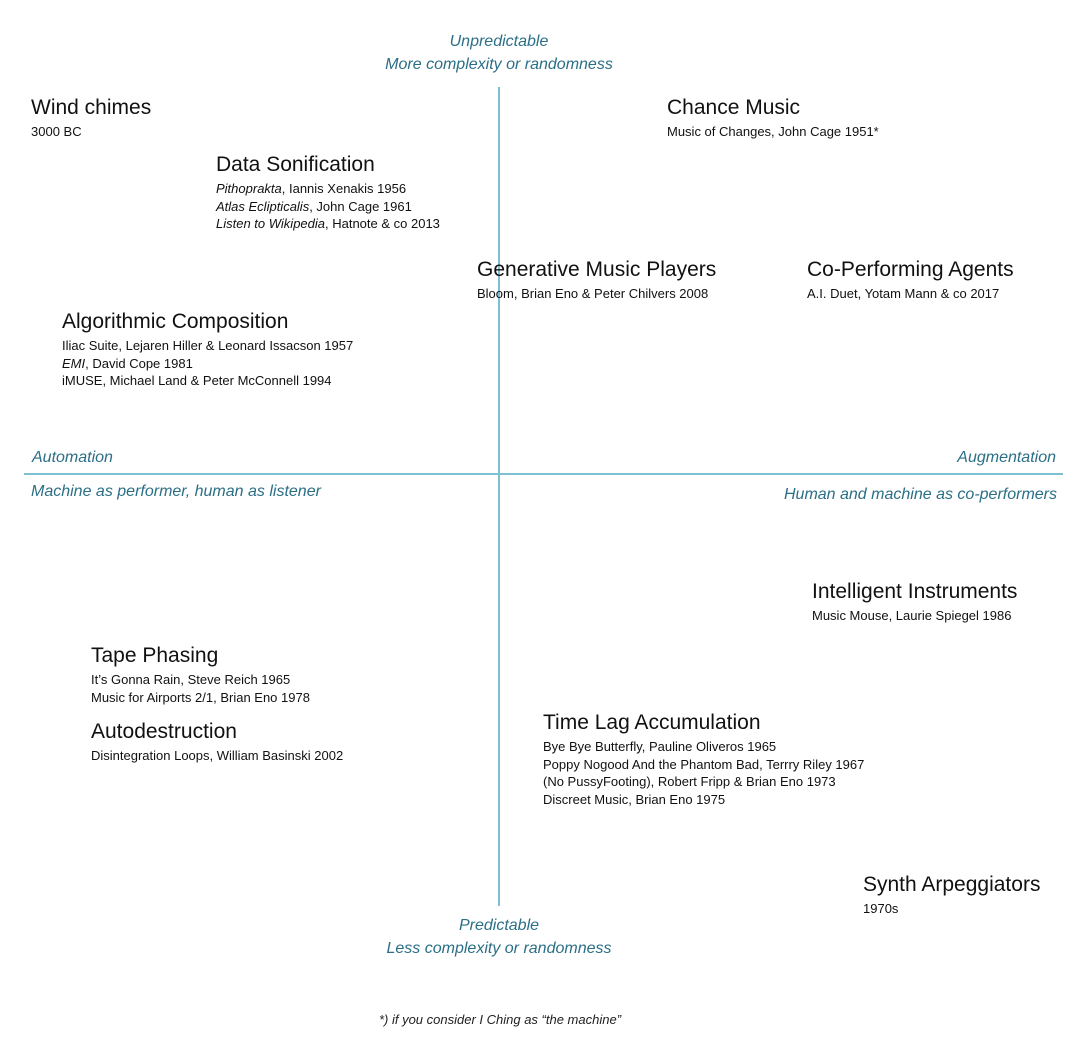 This screenshot has width=1087, height=1056. I want to click on item-title: Synth Arpeggiators, so click(952, 884).